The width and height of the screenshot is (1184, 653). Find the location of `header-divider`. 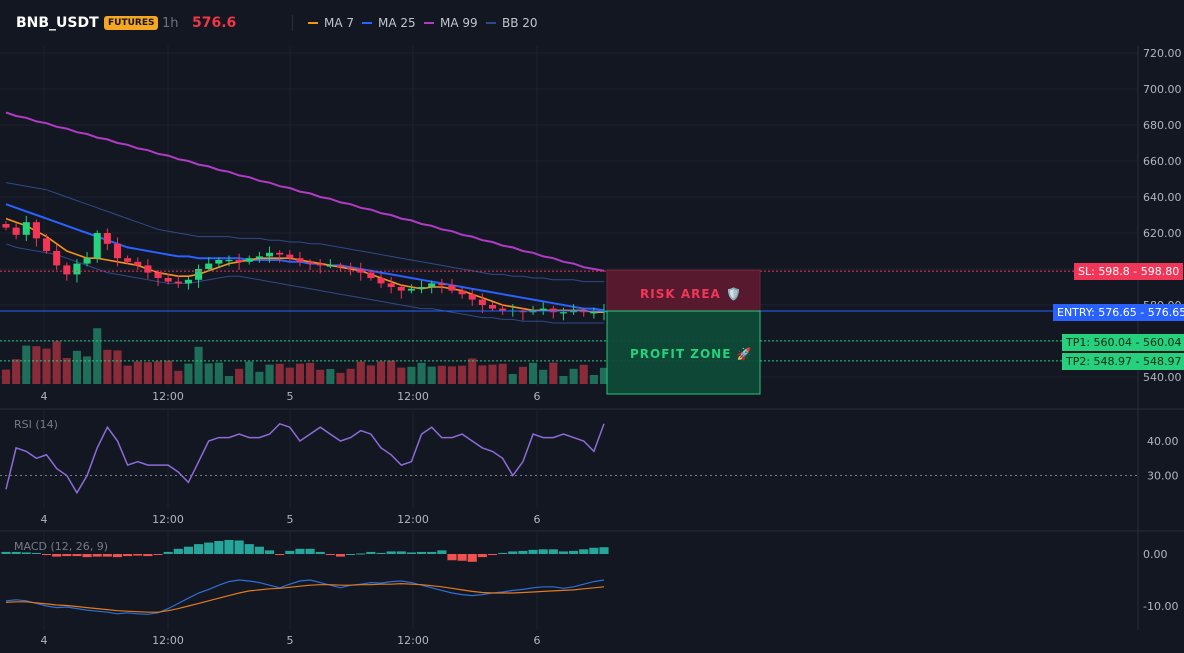

header-divider is located at coordinates (292, 23).